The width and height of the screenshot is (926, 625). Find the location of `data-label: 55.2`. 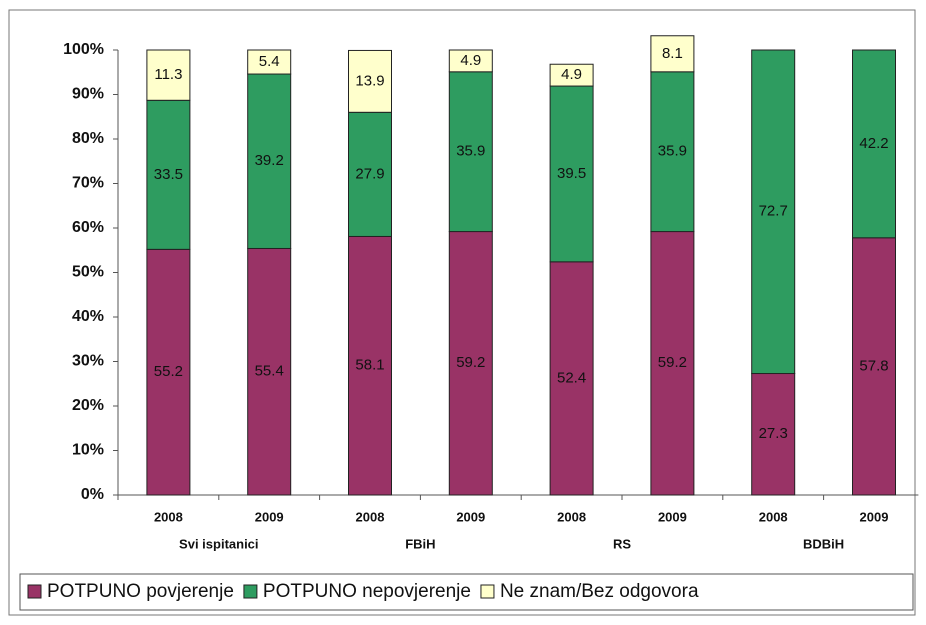

data-label: 55.2 is located at coordinates (168, 371).